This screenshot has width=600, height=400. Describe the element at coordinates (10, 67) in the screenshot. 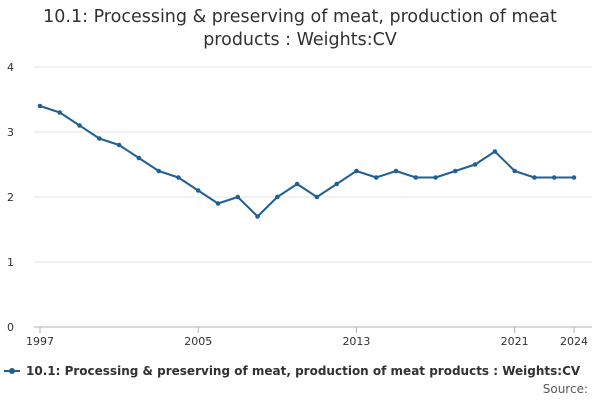

I see `y-tick-label: 4` at that location.